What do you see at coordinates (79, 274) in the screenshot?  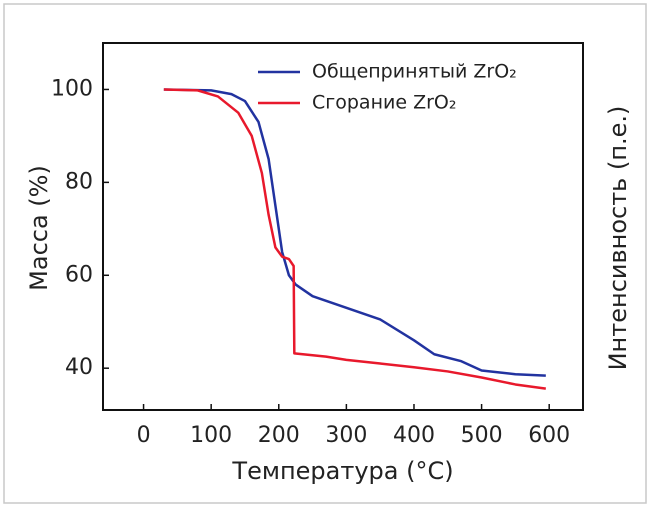 I see `y-tick-label: 60` at bounding box center [79, 274].